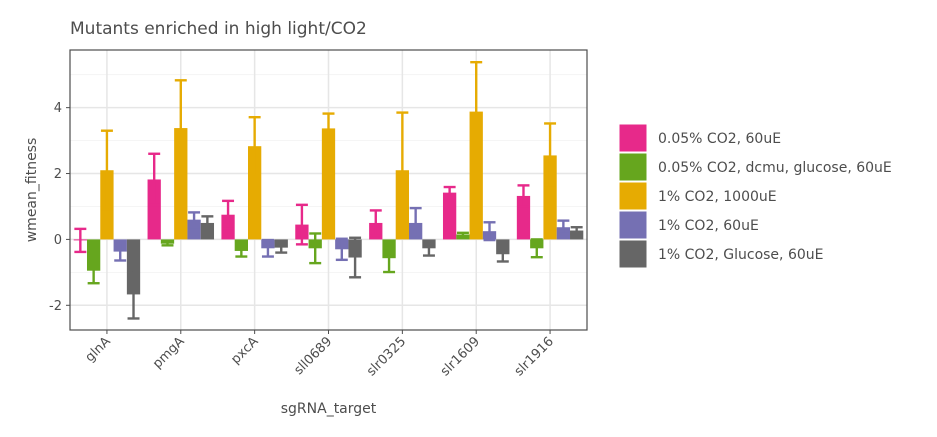 The height and width of the screenshot is (437, 937). What do you see at coordinates (32, 190) in the screenshot?
I see `y-axis-title: wmean_fitness` at bounding box center [32, 190].